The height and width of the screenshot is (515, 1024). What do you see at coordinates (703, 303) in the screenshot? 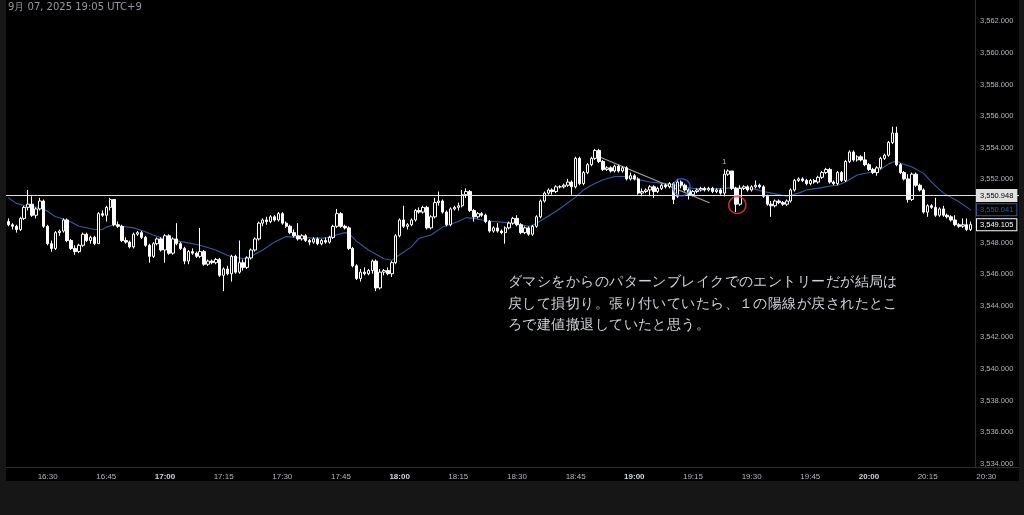
I see `annotation: ダマシをからのパターンブレイクでのエントリーだが結局は戻して損切り。張り付いていたら、１の陽線が戻されたところで建値撤退していたと思う。` at bounding box center [703, 303].